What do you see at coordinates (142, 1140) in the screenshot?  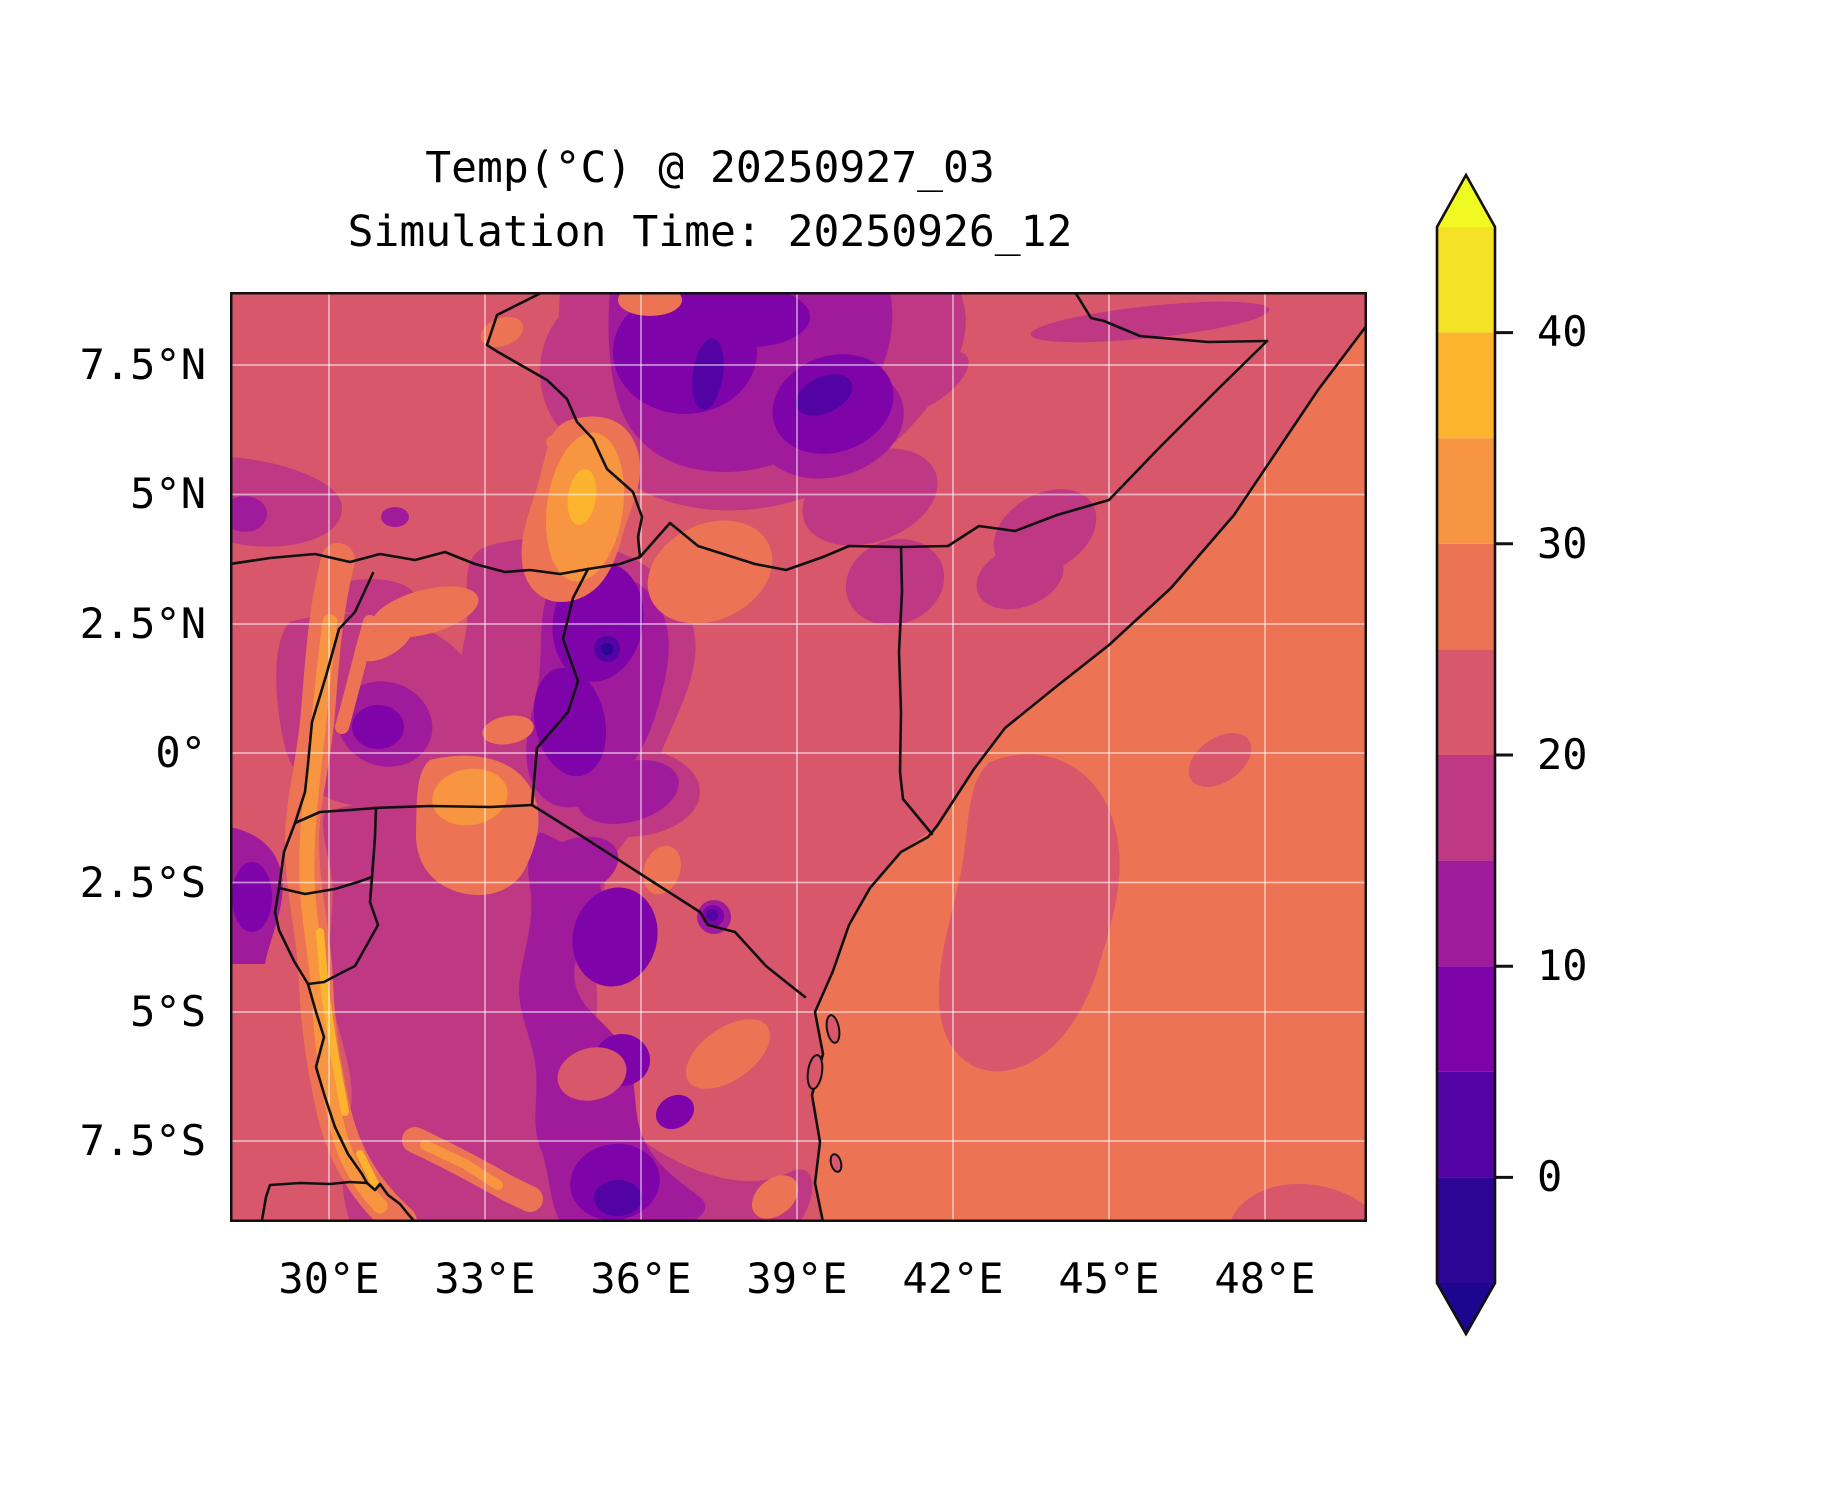 I see `y-tick-label: 7.5°S` at bounding box center [142, 1140].